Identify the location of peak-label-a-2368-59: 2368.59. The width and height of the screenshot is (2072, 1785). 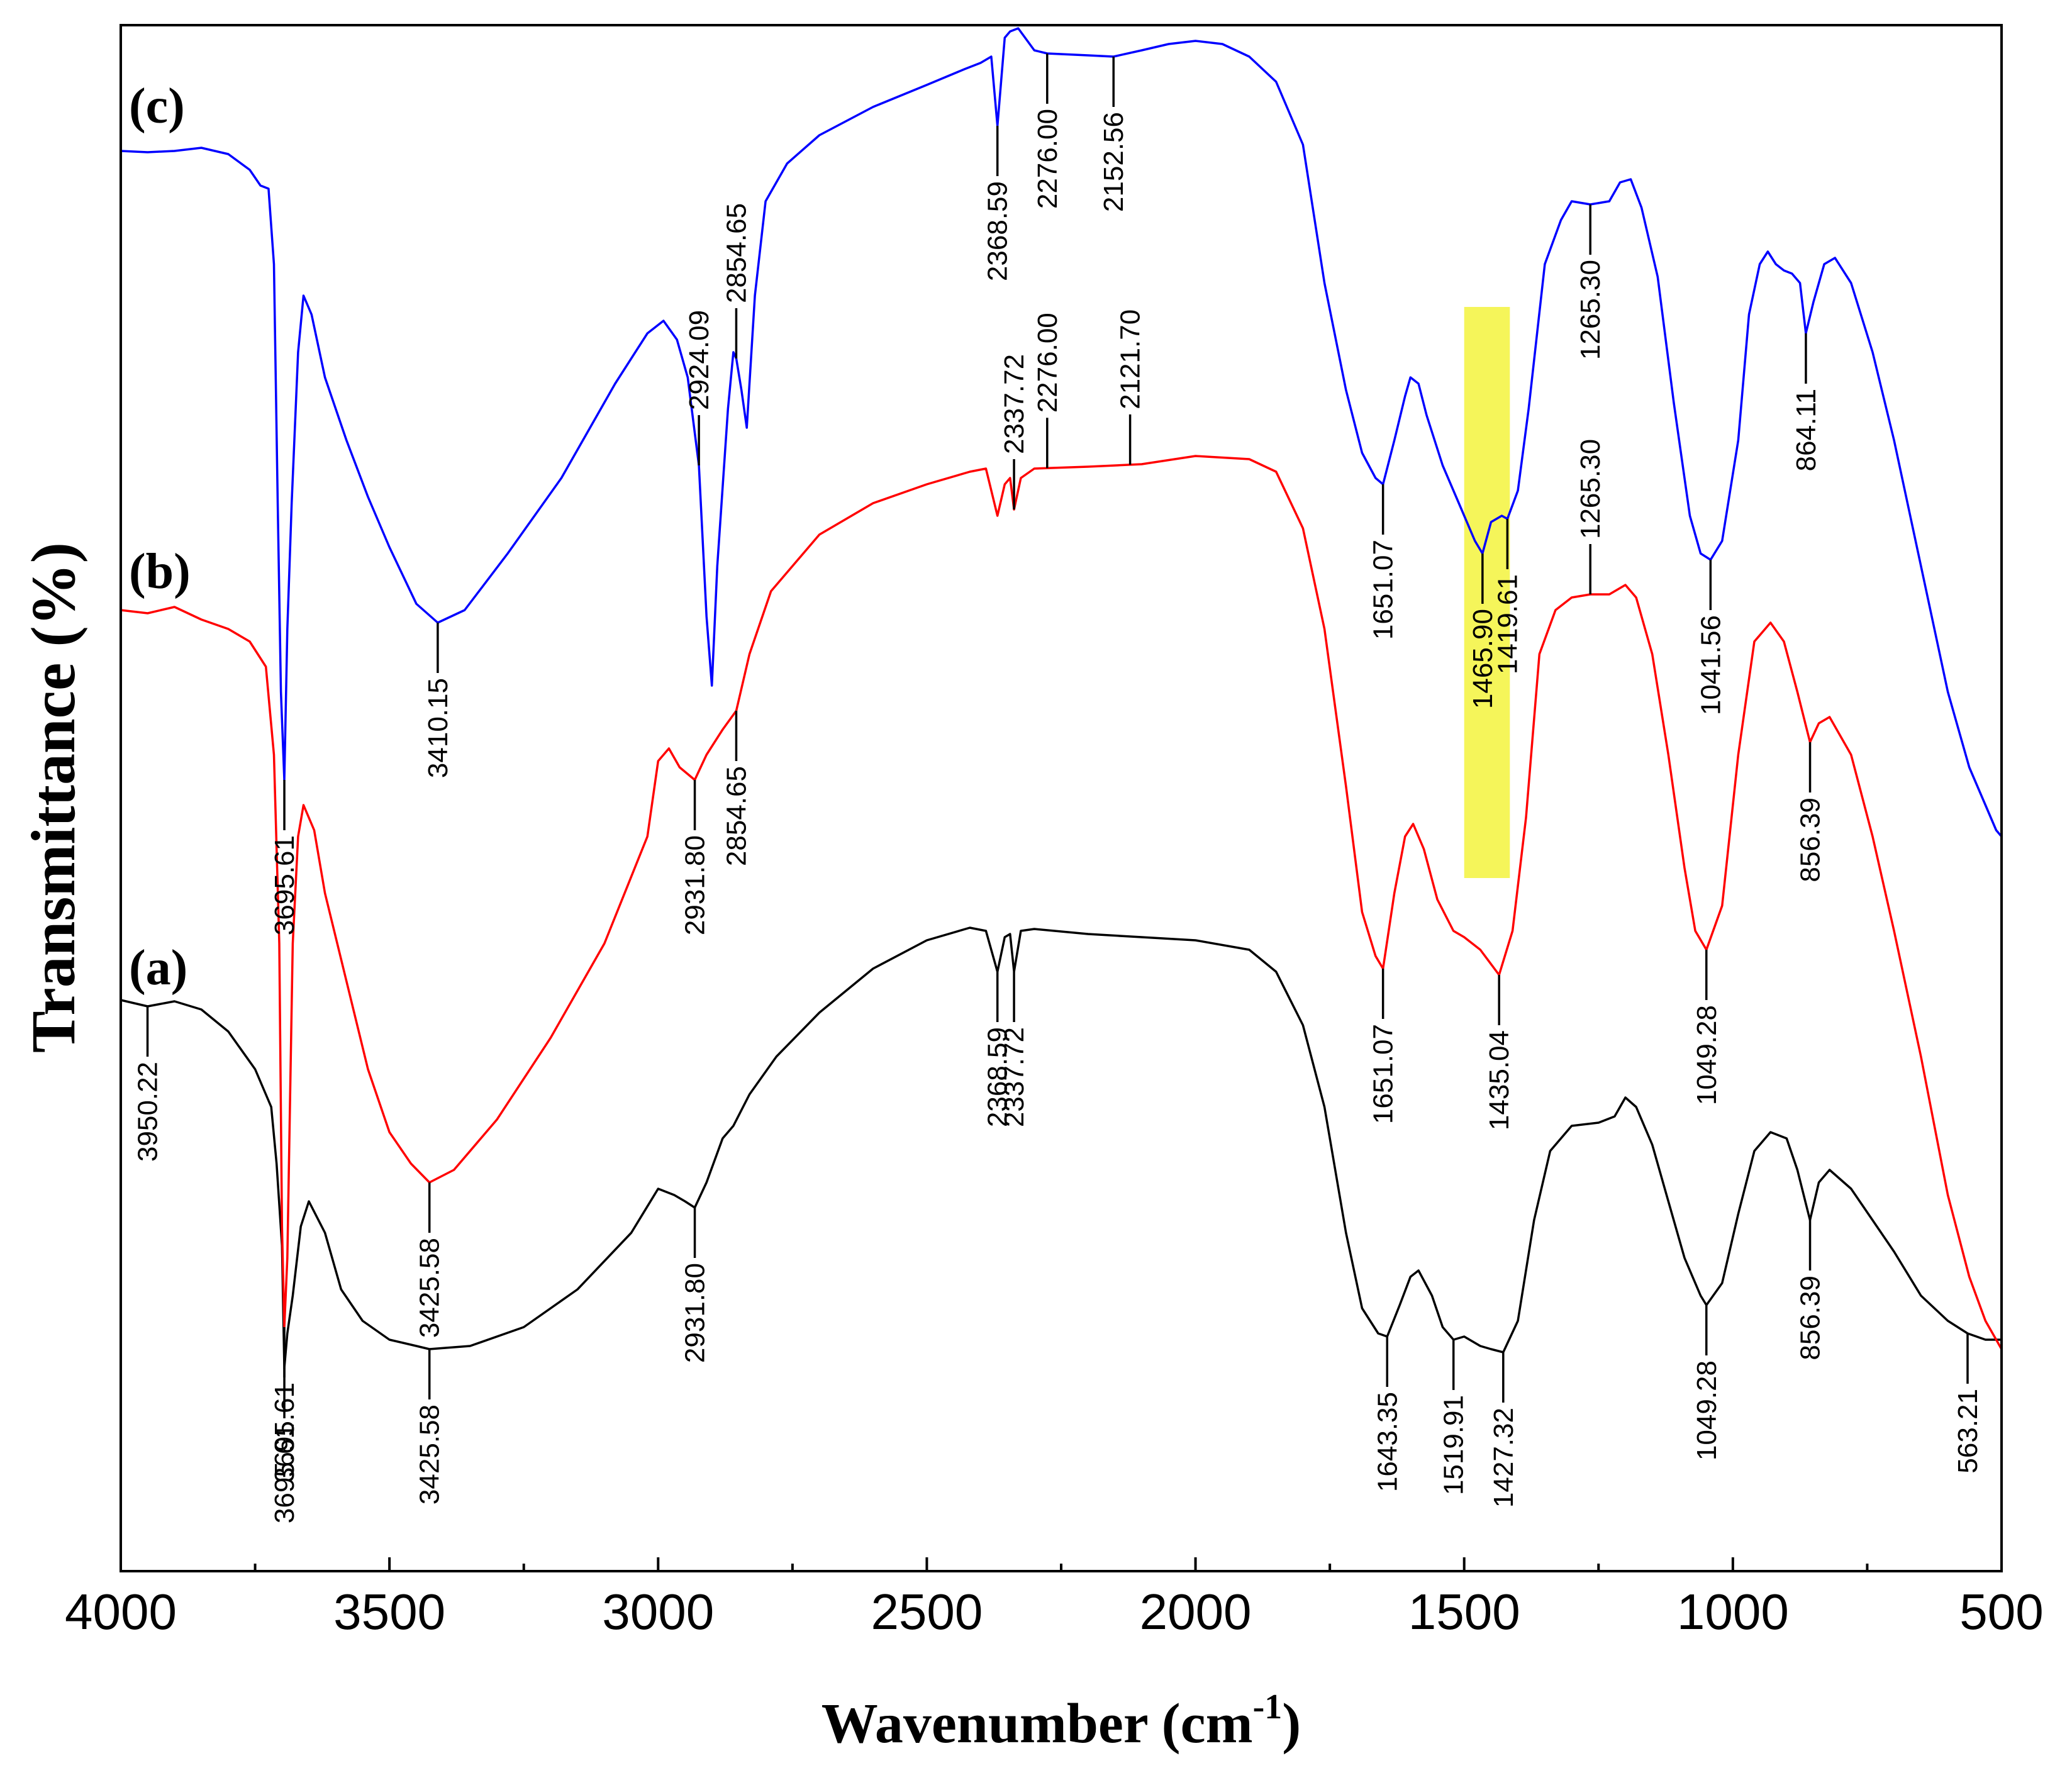
(998, 1077).